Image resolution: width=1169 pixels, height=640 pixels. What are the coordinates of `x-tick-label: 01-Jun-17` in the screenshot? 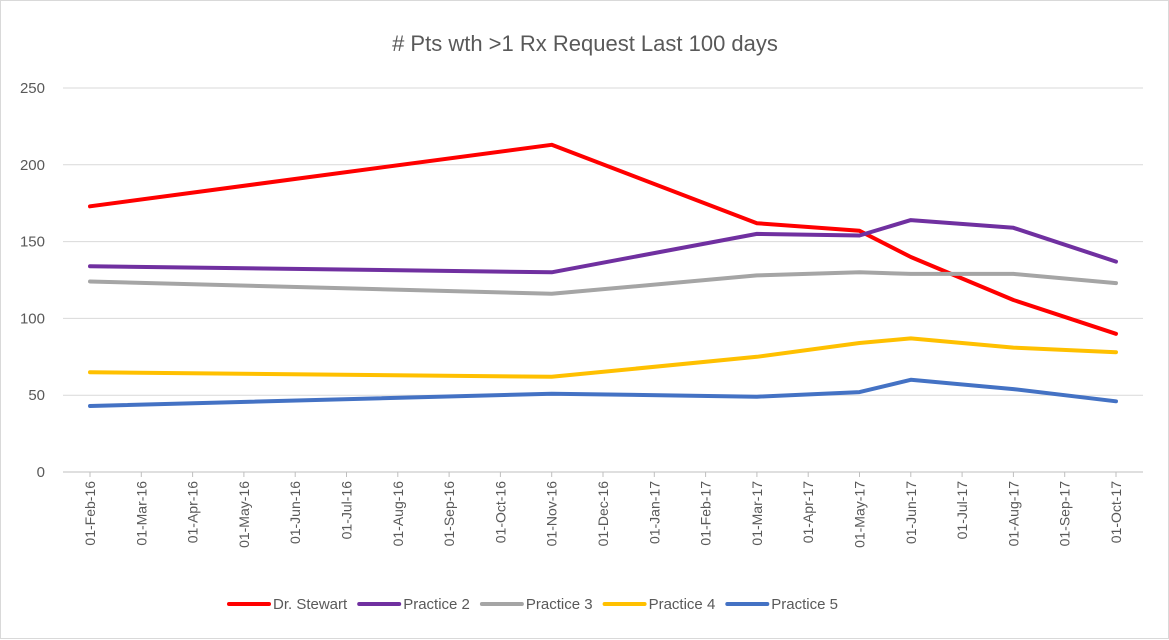 It's located at (911, 512).